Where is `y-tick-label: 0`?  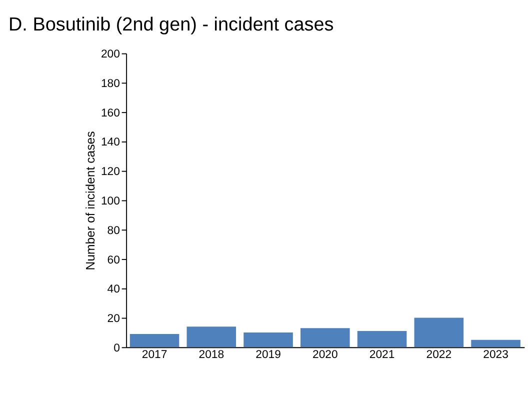 y-tick-label: 0 is located at coordinates (117, 348).